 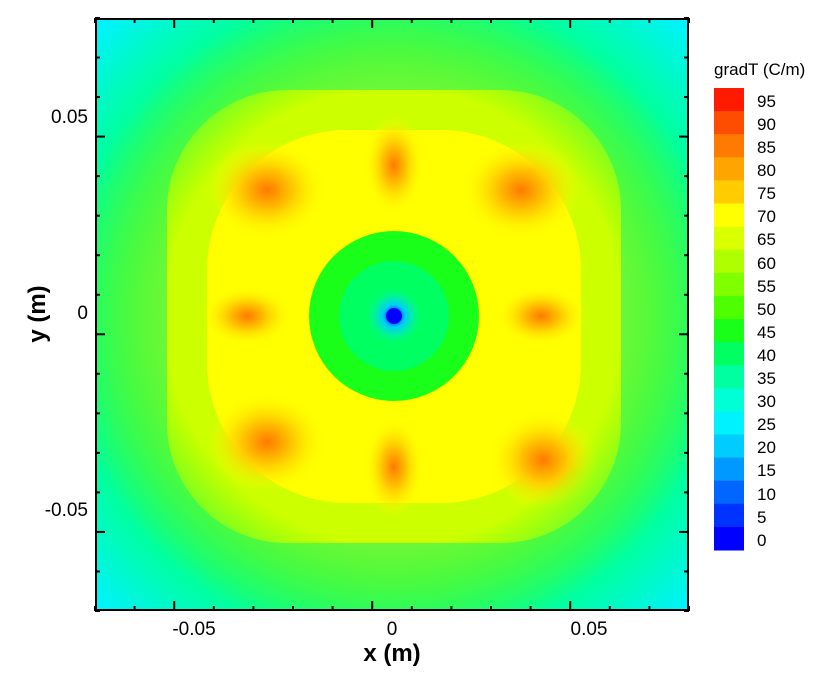 I want to click on center-minimum, so click(x=394, y=316).